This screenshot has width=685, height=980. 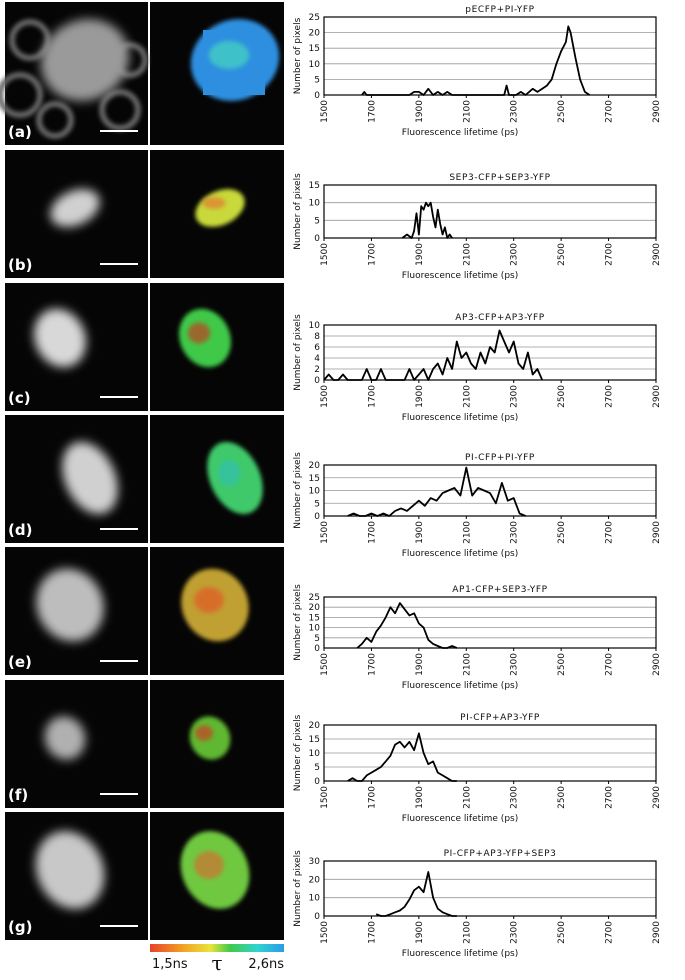 What do you see at coordinates (217, 948) in the screenshot?
I see `colorbar` at bounding box center [217, 948].